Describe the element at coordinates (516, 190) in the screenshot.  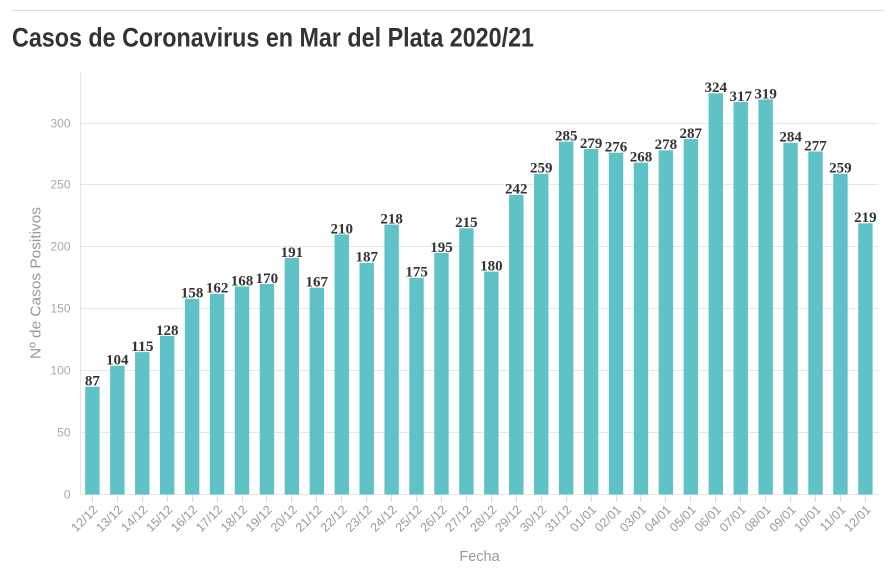
I see `svg-text: 242` at that location.